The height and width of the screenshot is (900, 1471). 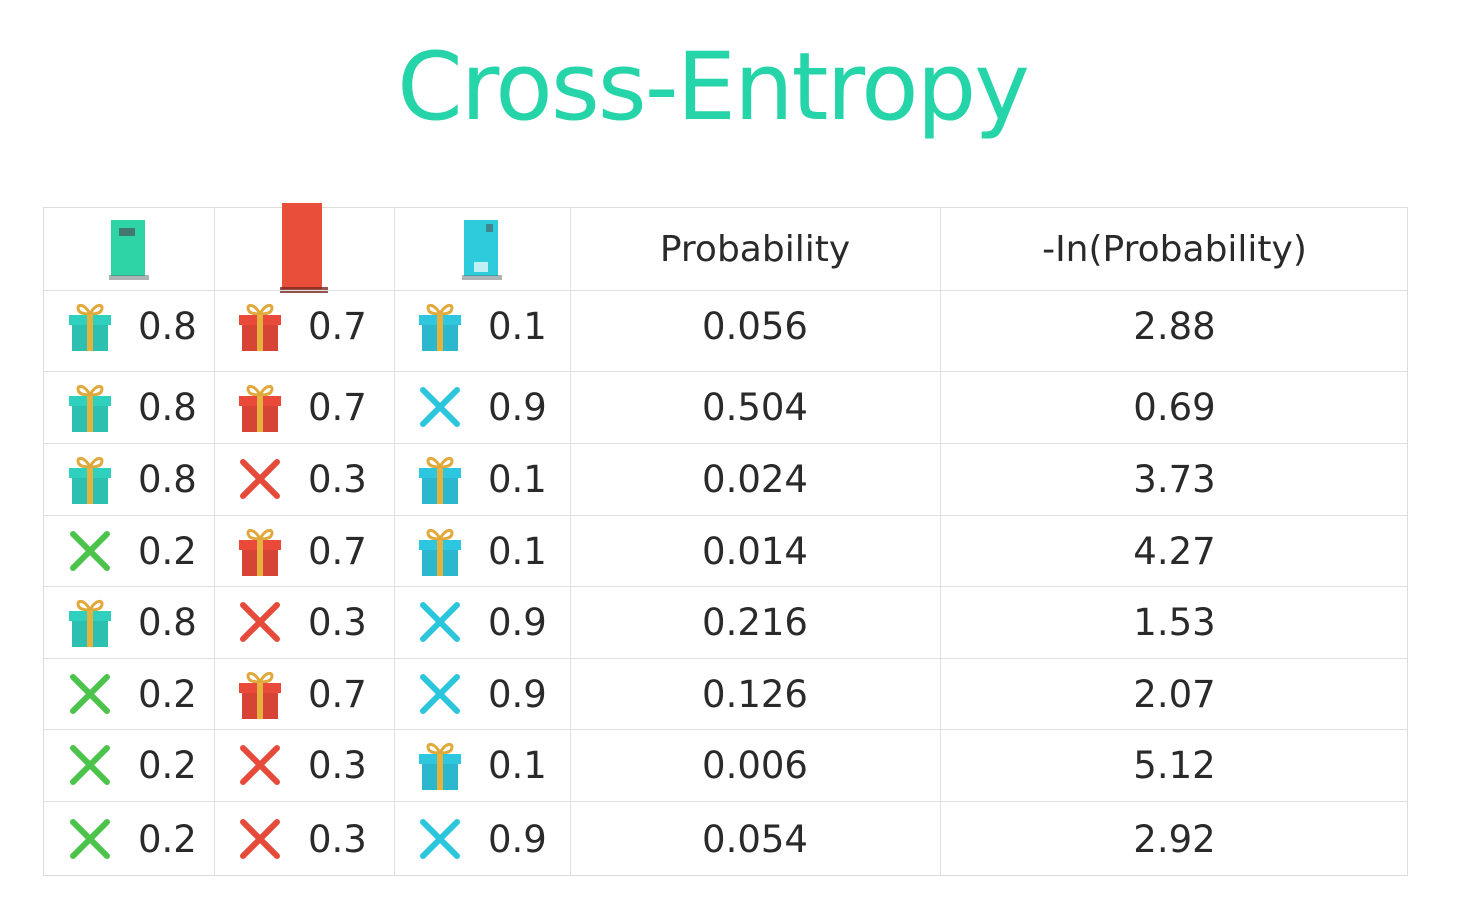 What do you see at coordinates (1174, 765) in the screenshot?
I see `neg-ln-probability-value: 5.12` at bounding box center [1174, 765].